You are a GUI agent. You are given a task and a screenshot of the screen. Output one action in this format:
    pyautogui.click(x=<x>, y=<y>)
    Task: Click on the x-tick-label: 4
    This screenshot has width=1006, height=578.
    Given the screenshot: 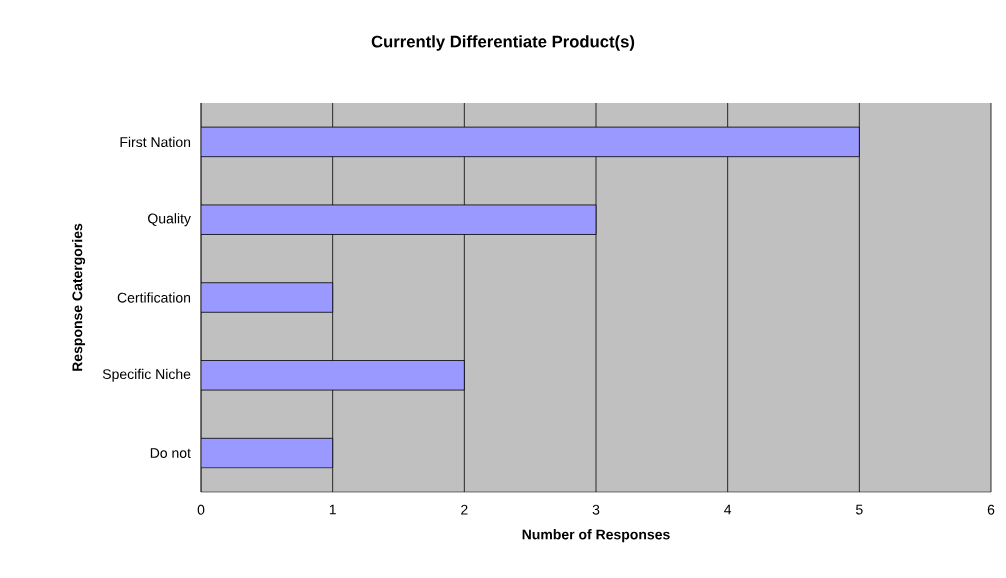 What is the action you would take?
    pyautogui.click(x=728, y=509)
    